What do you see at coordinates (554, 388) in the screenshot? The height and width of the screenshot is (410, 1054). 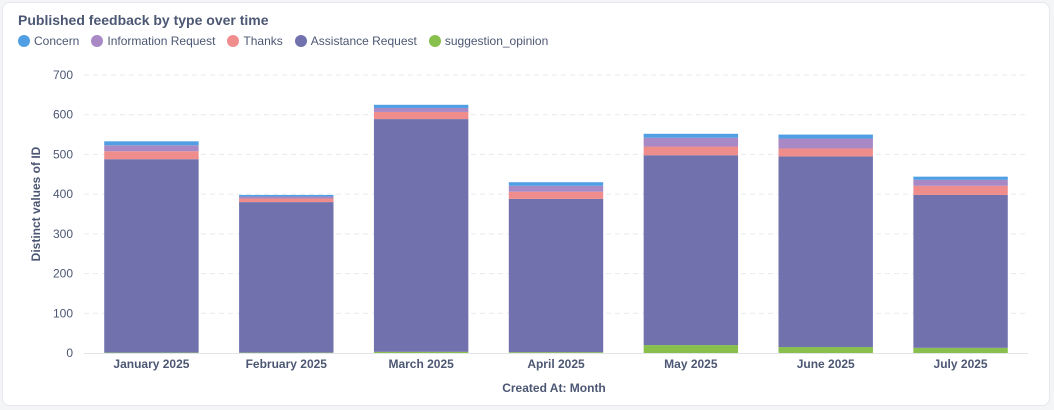 I see `x-axis-title: Created At: Month` at bounding box center [554, 388].